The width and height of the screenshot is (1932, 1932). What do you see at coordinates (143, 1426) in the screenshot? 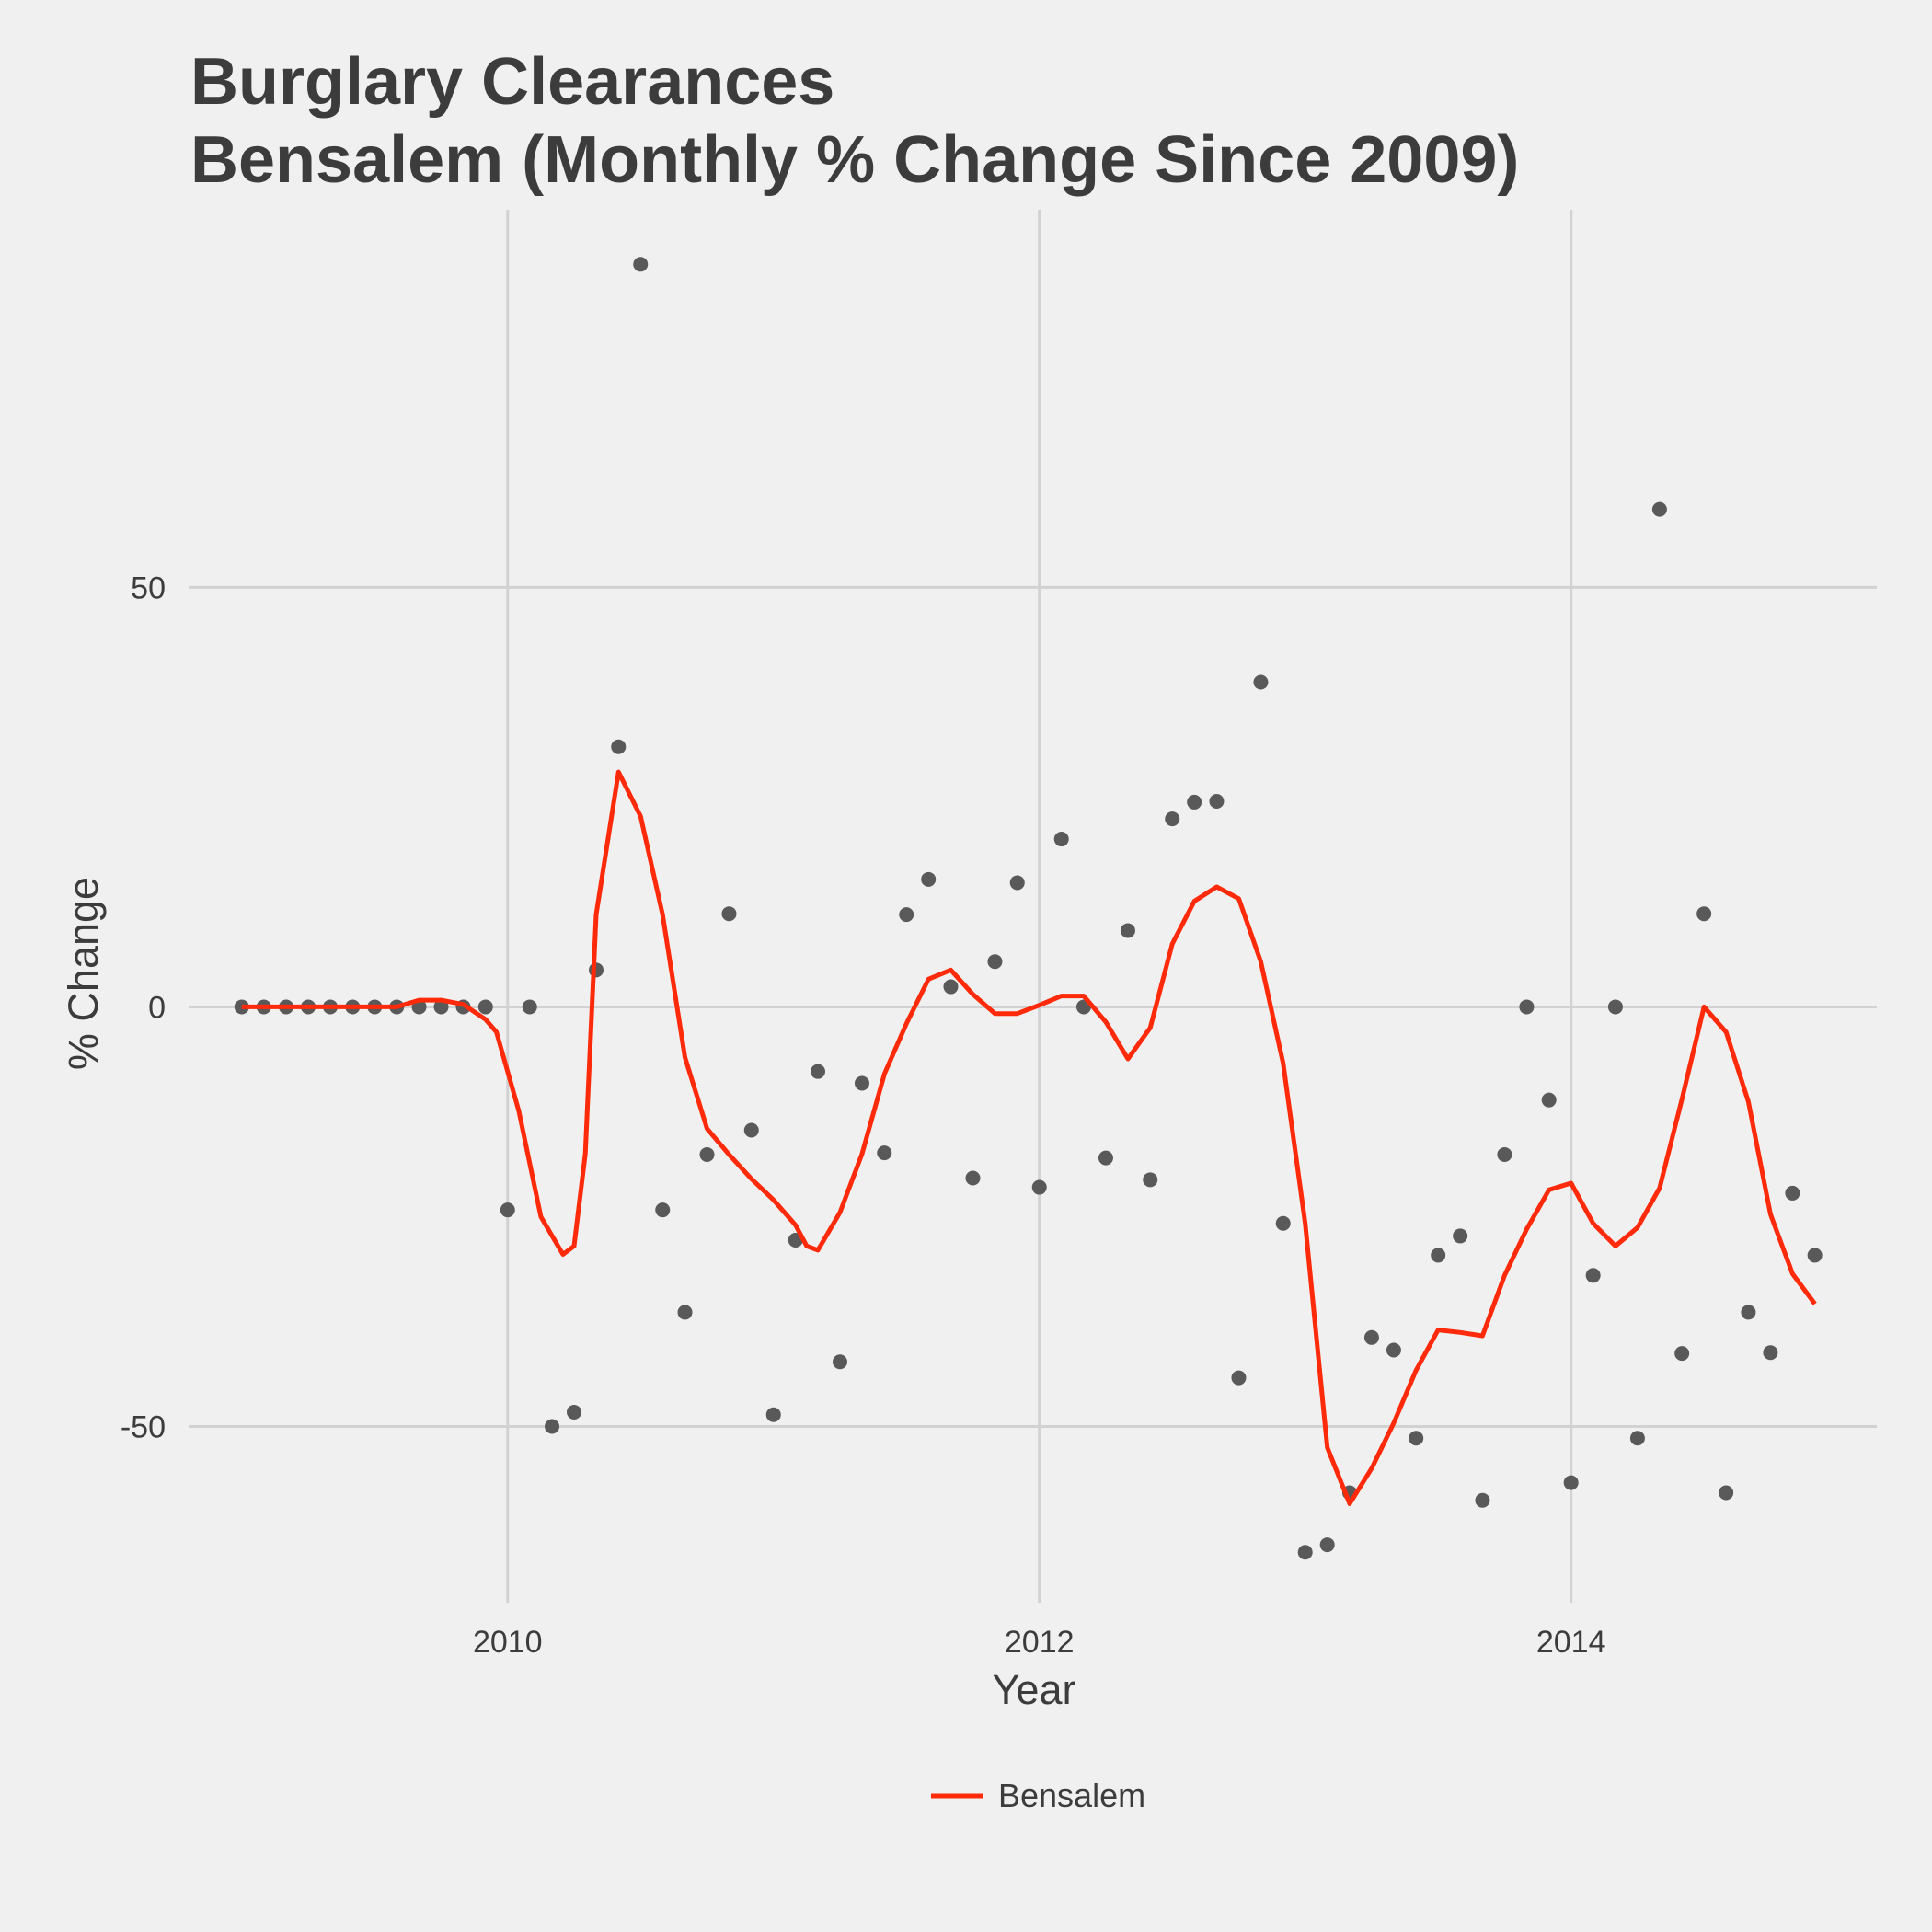
I see `y-tick-label: -50` at bounding box center [143, 1426].